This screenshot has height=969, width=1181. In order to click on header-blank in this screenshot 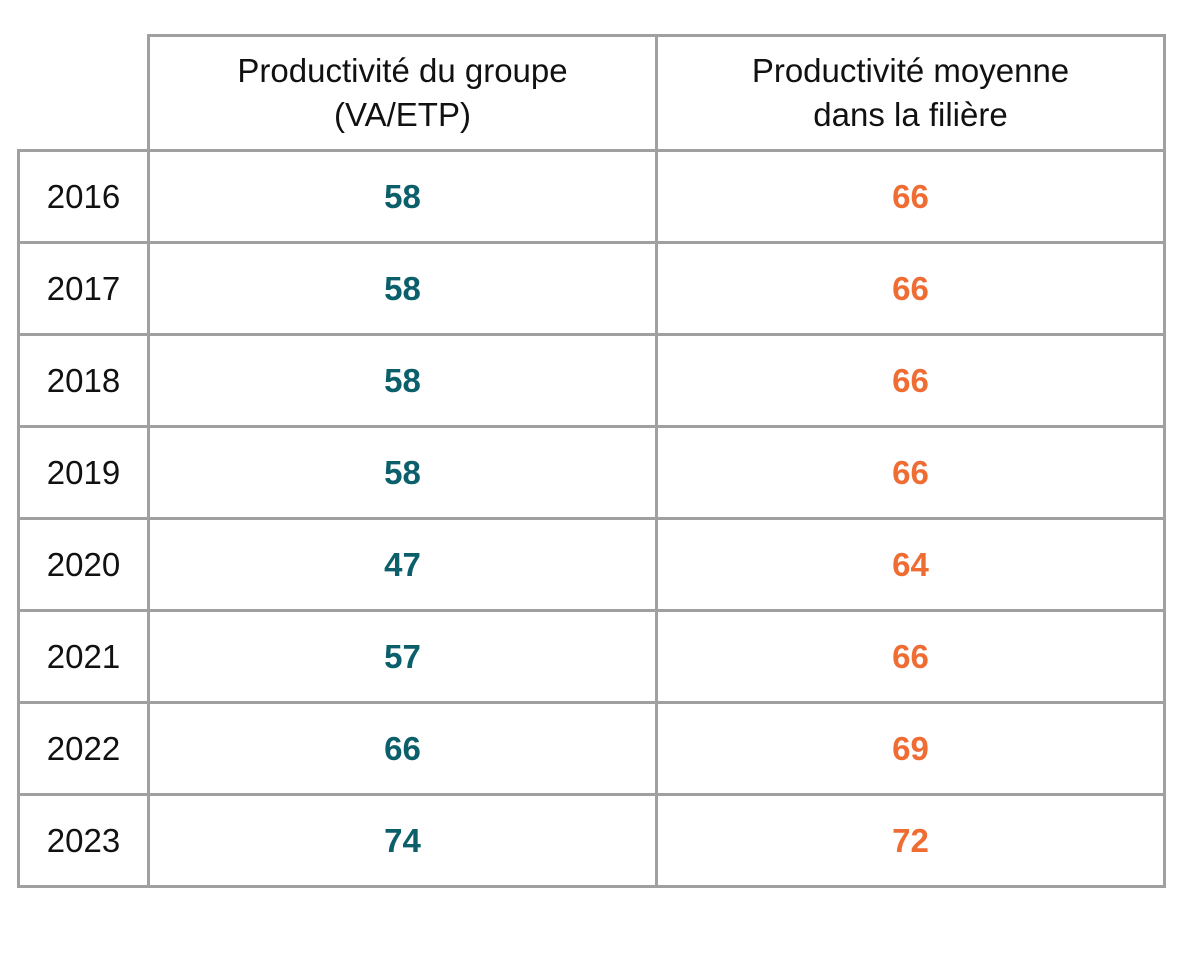, I will do `click(84, 93)`.